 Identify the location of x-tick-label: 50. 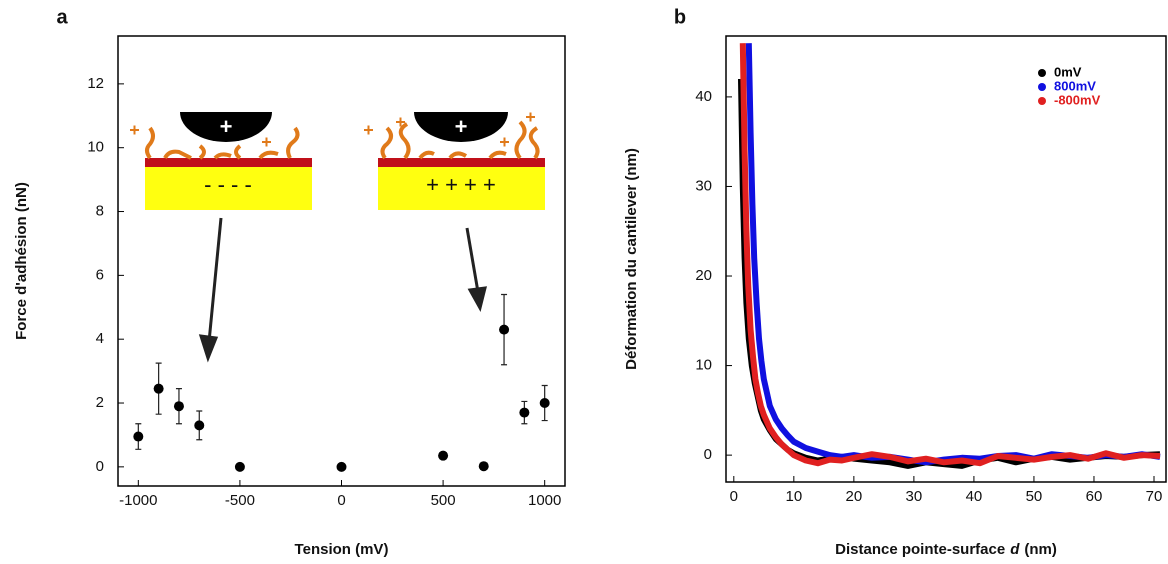
(1034, 496).